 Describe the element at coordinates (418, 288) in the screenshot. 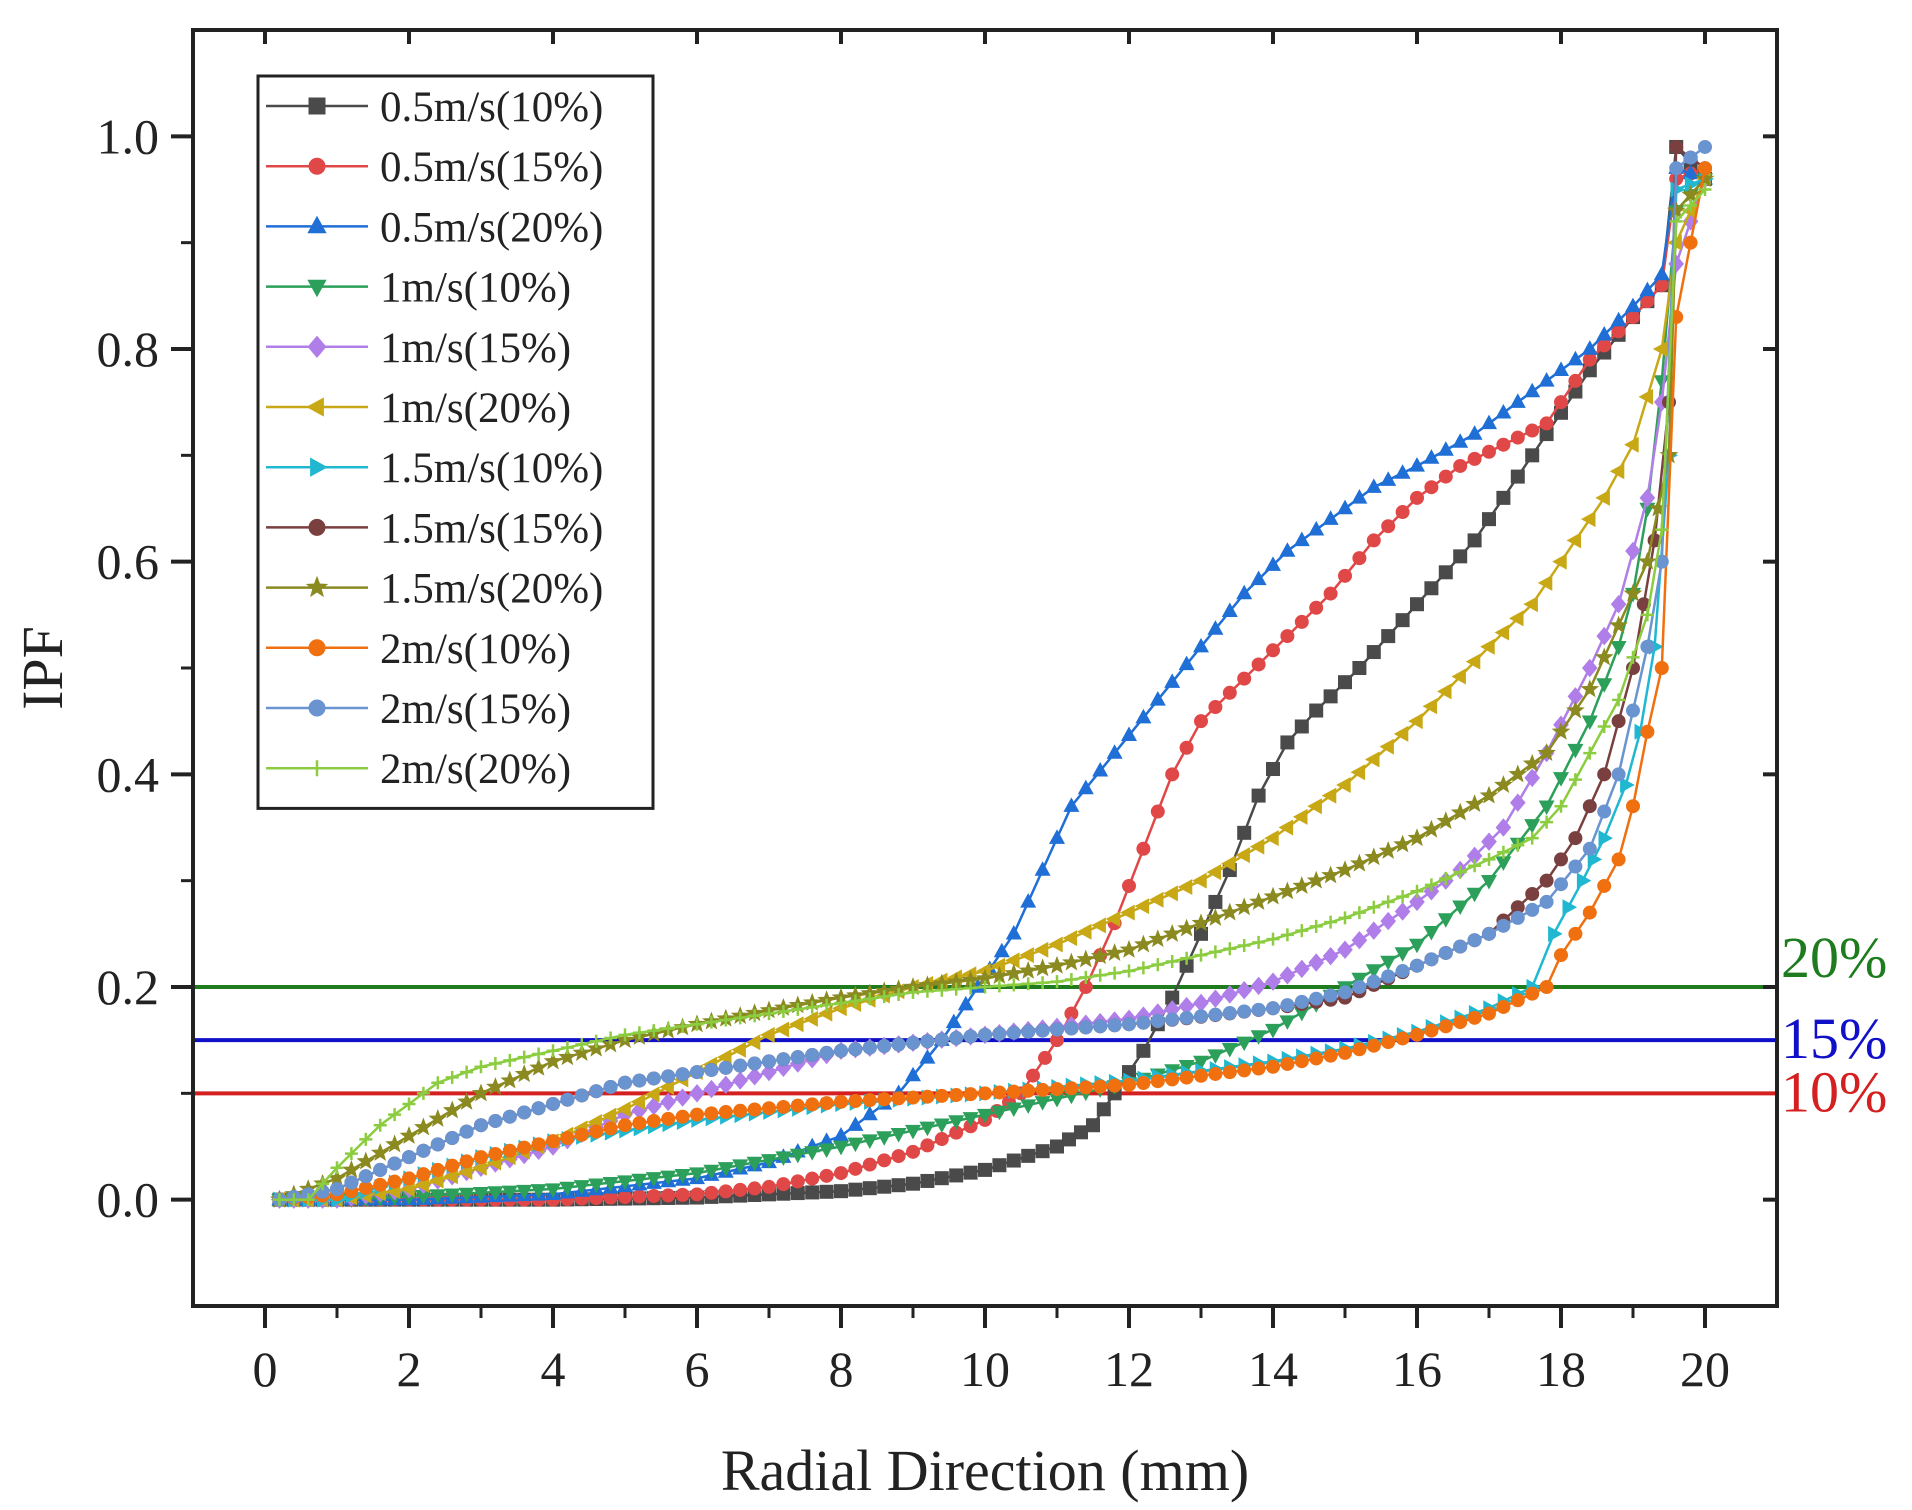

I see `legend-item: 1m/s(10%)` at that location.